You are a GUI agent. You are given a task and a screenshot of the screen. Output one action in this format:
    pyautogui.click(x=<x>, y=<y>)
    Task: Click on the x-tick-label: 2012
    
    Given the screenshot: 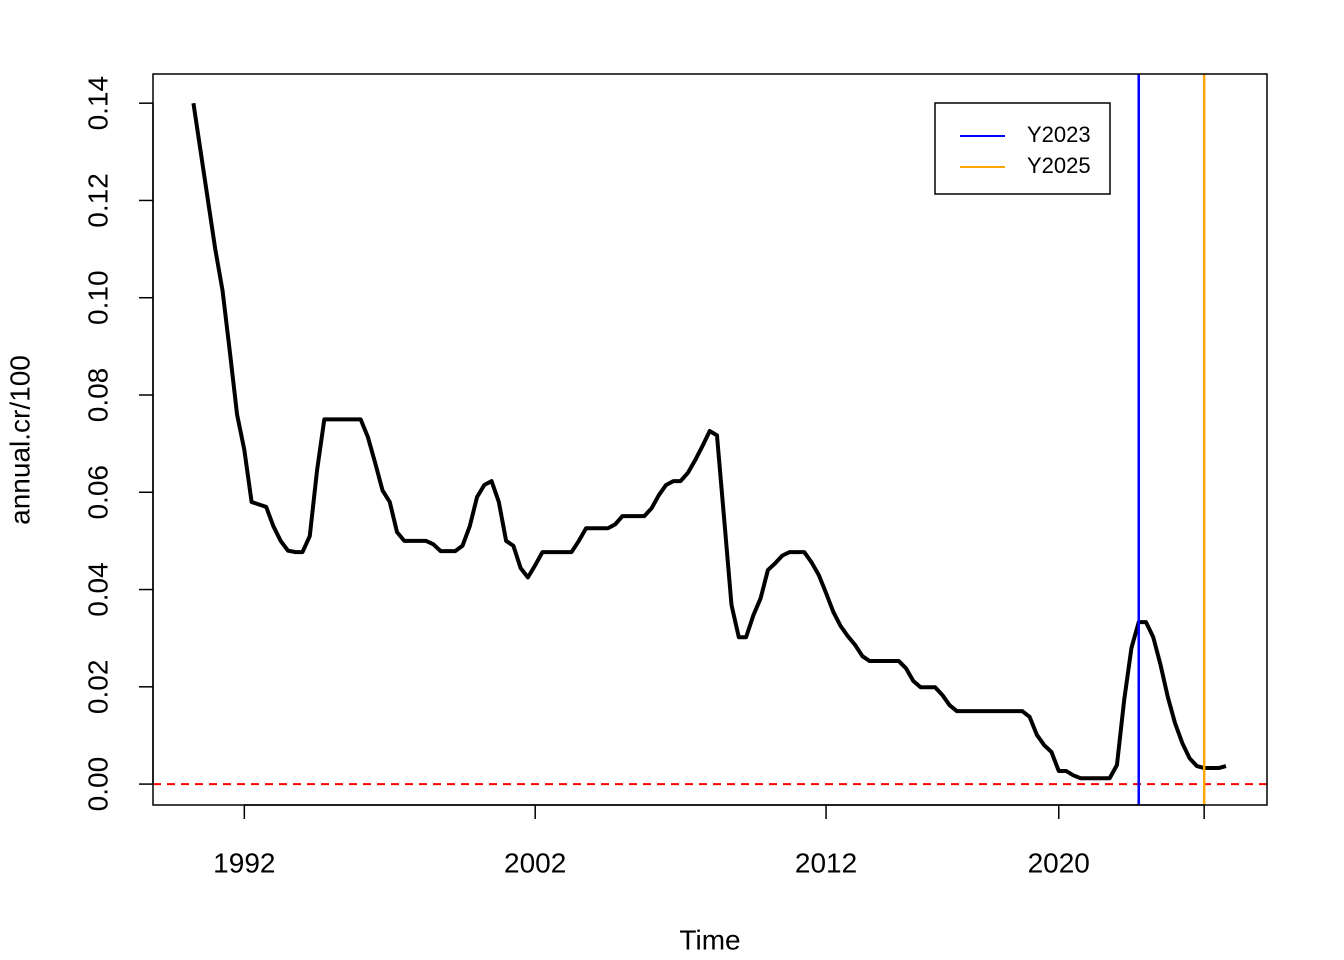 What is the action you would take?
    pyautogui.click(x=826, y=862)
    